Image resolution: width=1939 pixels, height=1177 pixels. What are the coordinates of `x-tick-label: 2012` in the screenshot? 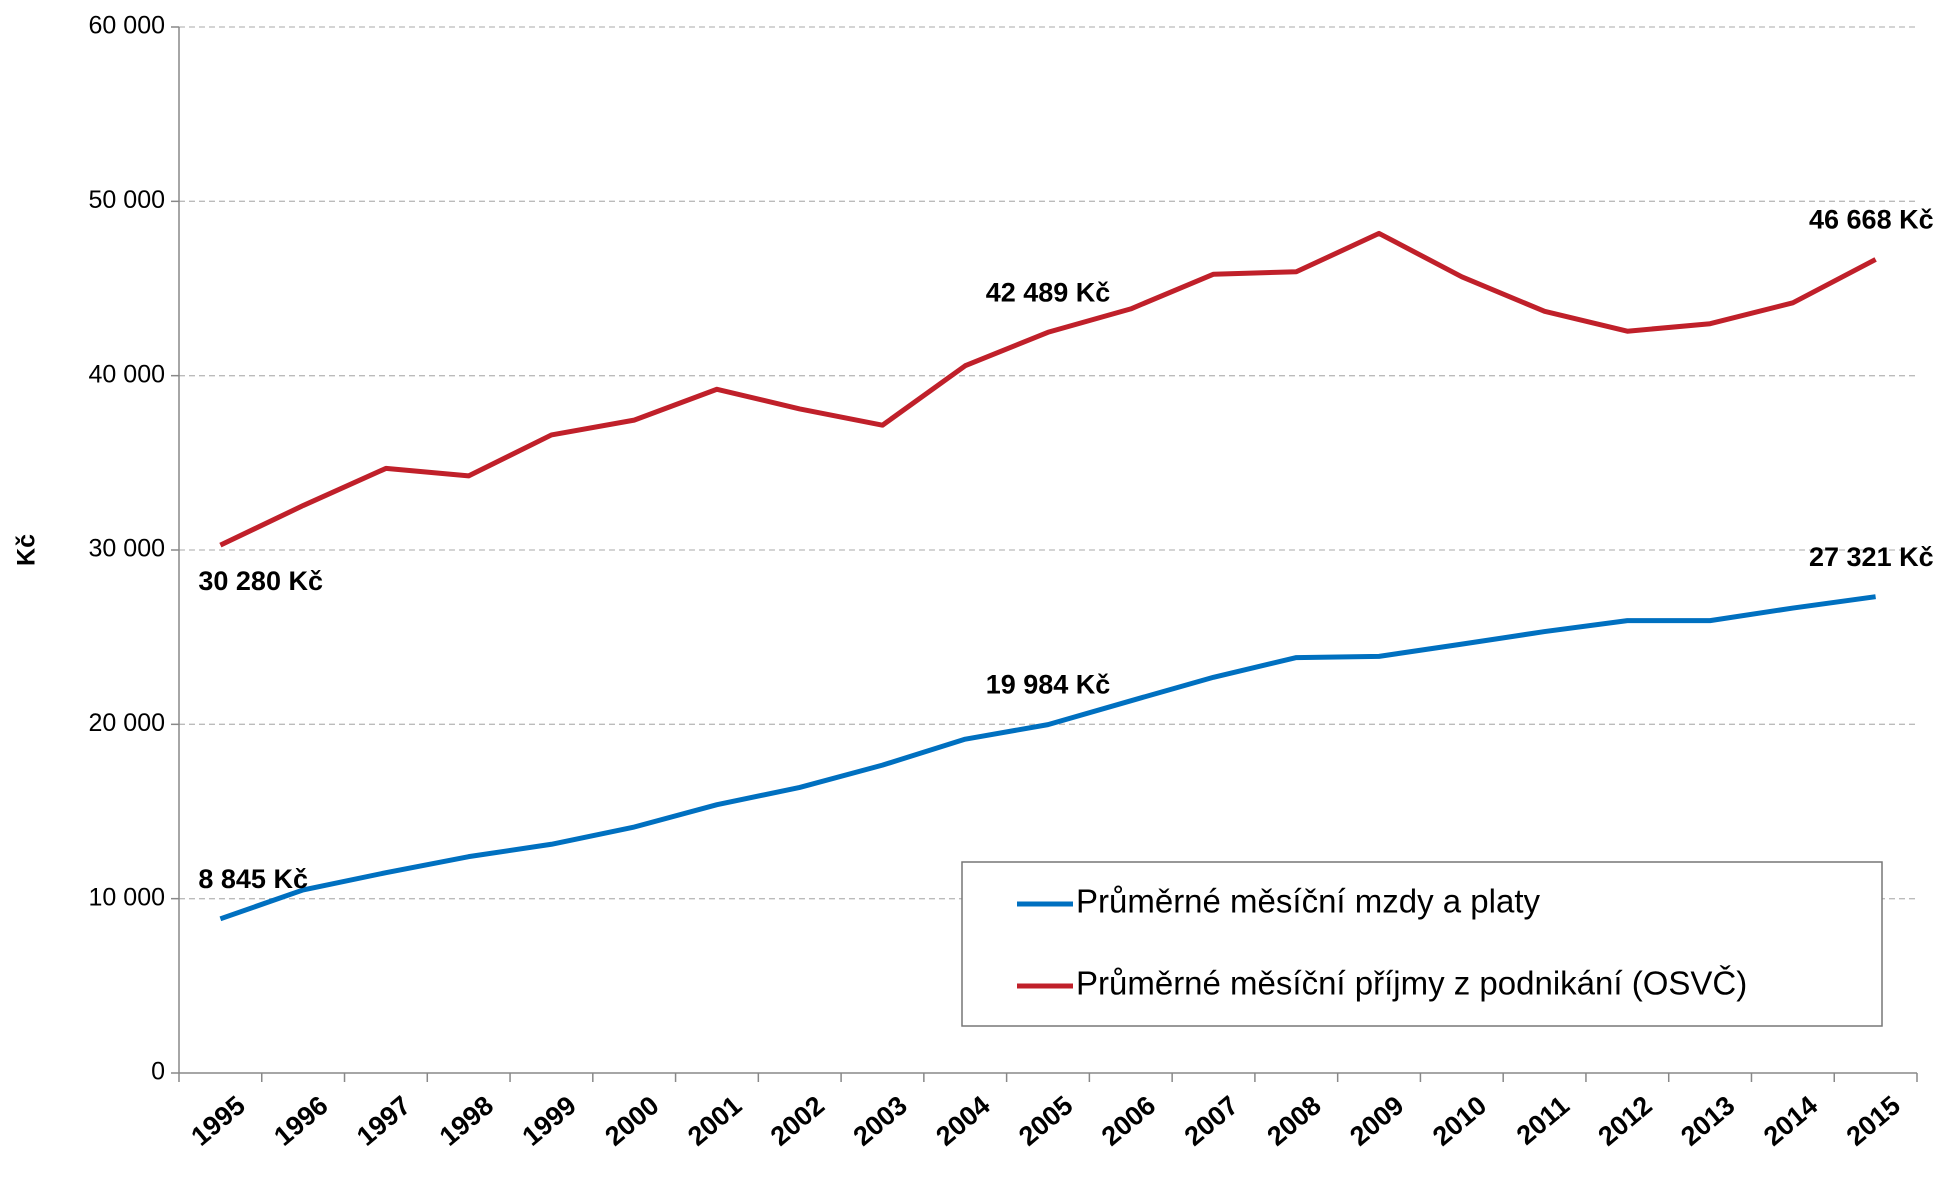 It's located at (1624, 1121).